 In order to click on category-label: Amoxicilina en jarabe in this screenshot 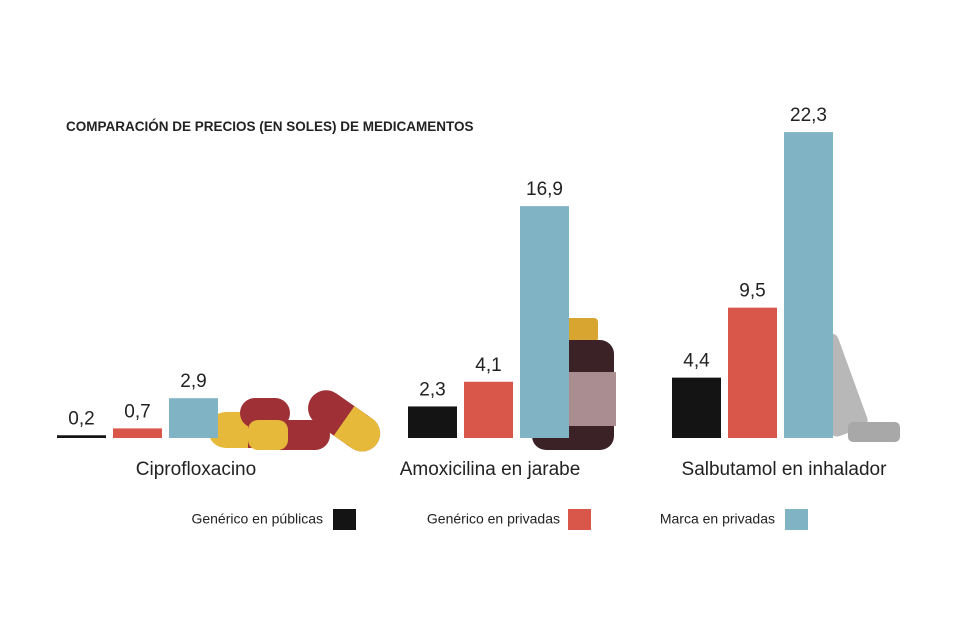, I will do `click(490, 469)`.